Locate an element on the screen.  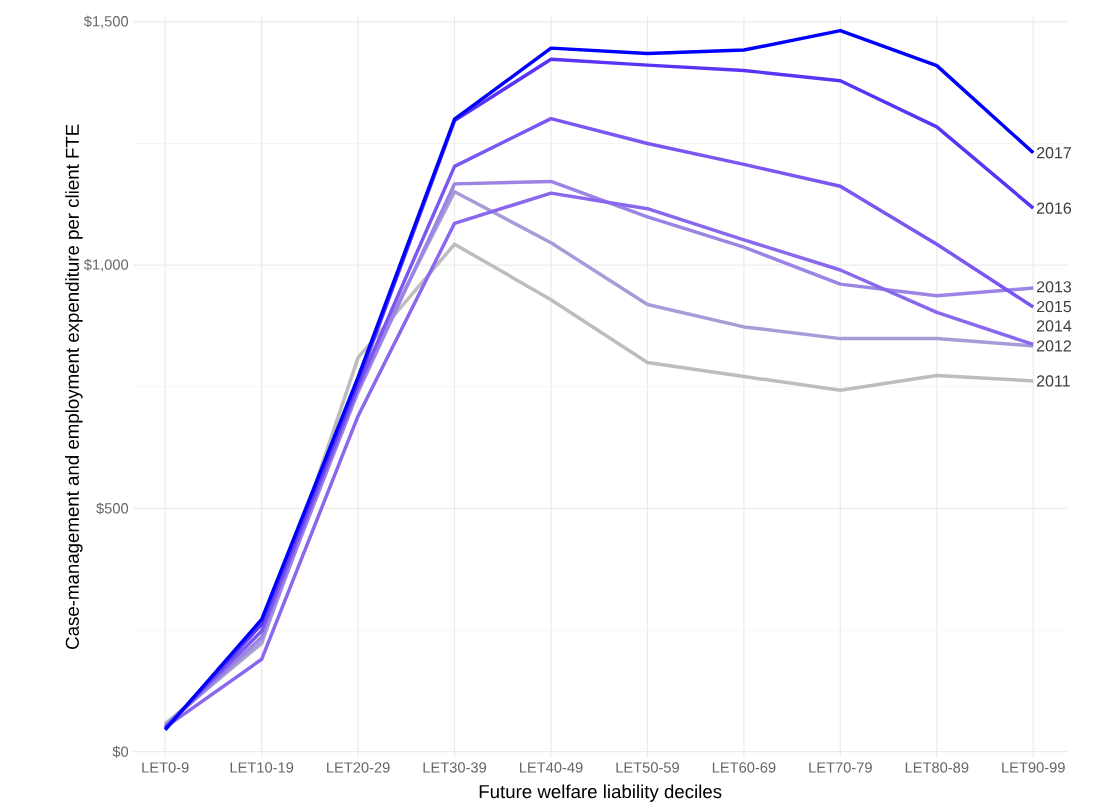
series-label: 2013 is located at coordinates (1054, 287).